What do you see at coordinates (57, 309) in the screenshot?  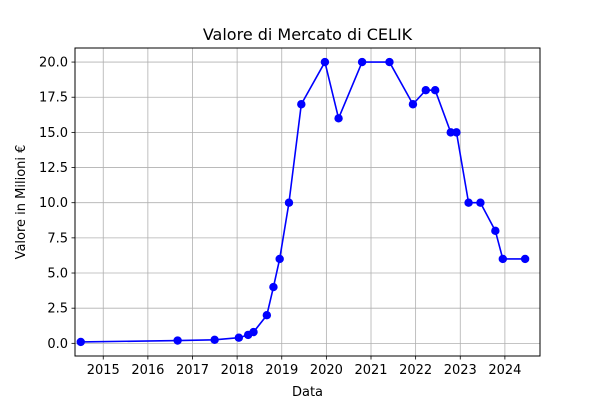 I see `y-tick-label: 2.5` at bounding box center [57, 309].